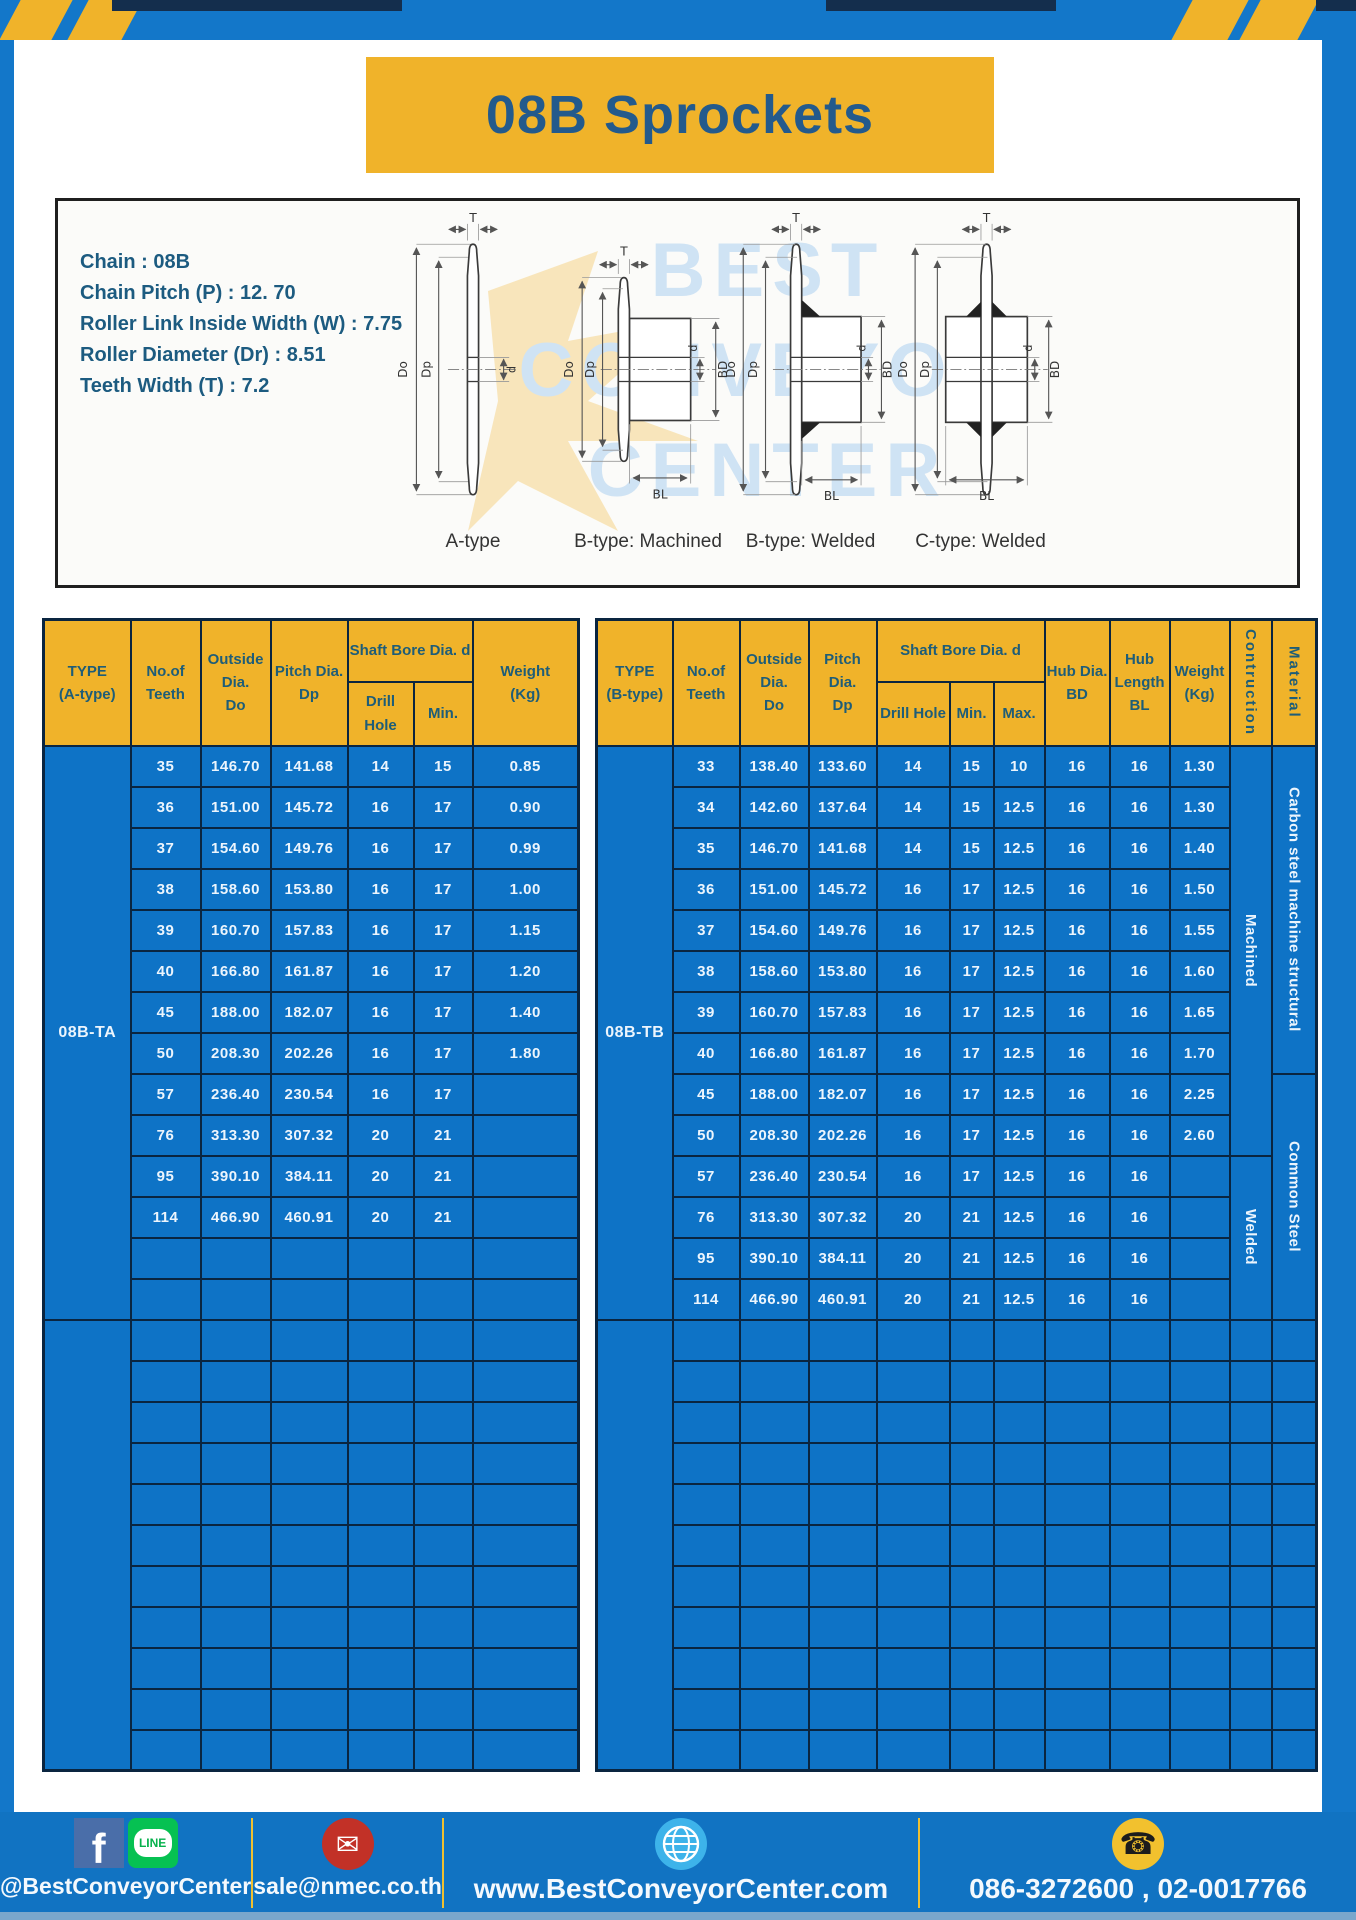 This screenshot has height=1920, width=1356. I want to click on type-cell: 08B-TA, so click(87, 1032).